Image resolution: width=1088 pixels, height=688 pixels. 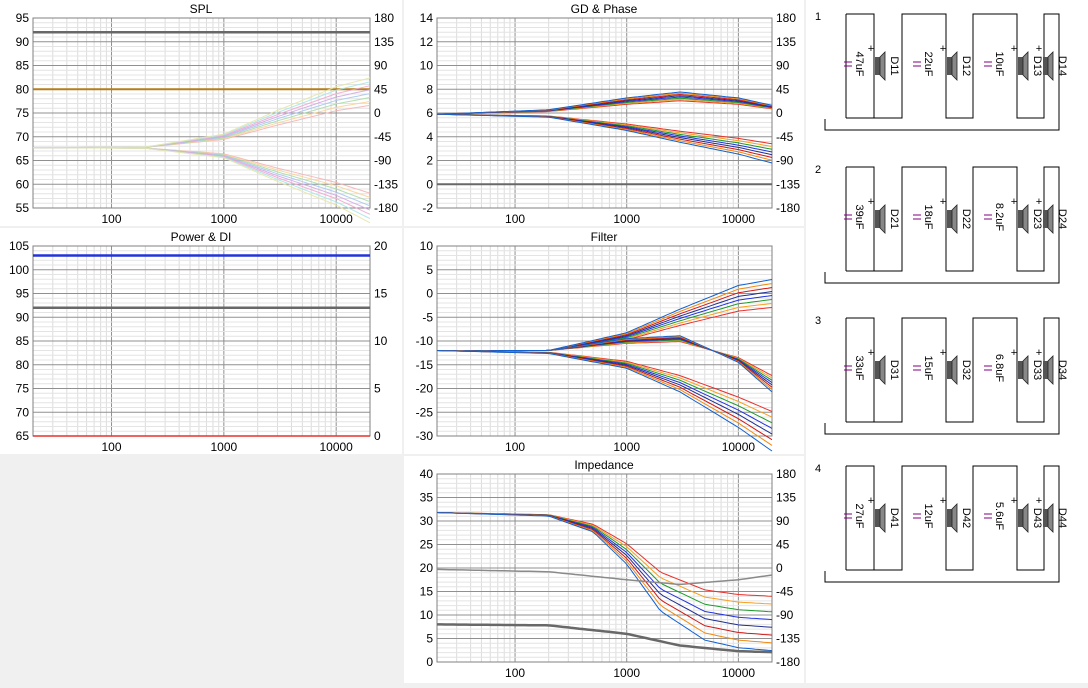 I want to click on driver-label: D44, so click(x=1062, y=518).